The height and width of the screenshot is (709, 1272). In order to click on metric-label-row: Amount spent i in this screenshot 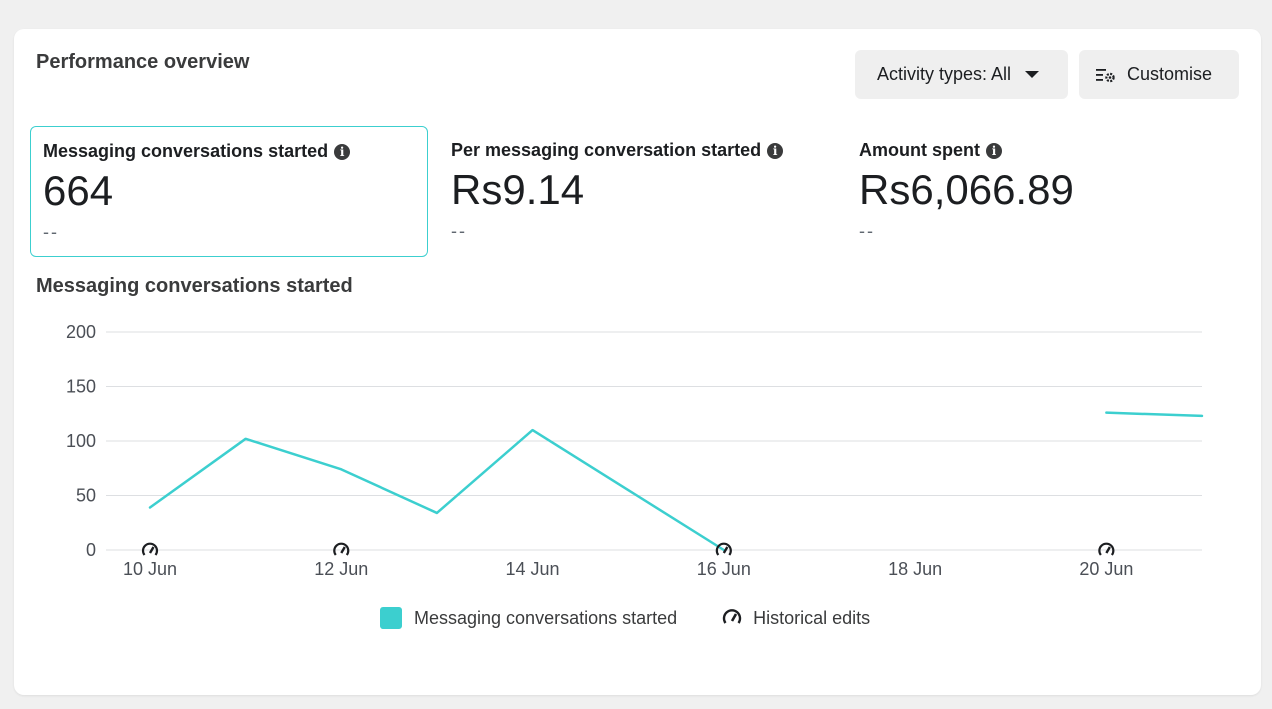, I will do `click(1046, 150)`.